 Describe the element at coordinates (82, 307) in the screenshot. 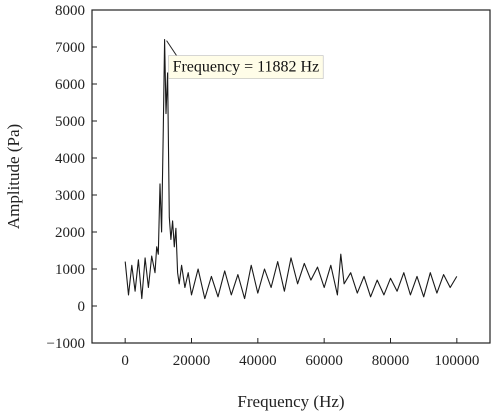

I see `y-tick-label: 0` at that location.